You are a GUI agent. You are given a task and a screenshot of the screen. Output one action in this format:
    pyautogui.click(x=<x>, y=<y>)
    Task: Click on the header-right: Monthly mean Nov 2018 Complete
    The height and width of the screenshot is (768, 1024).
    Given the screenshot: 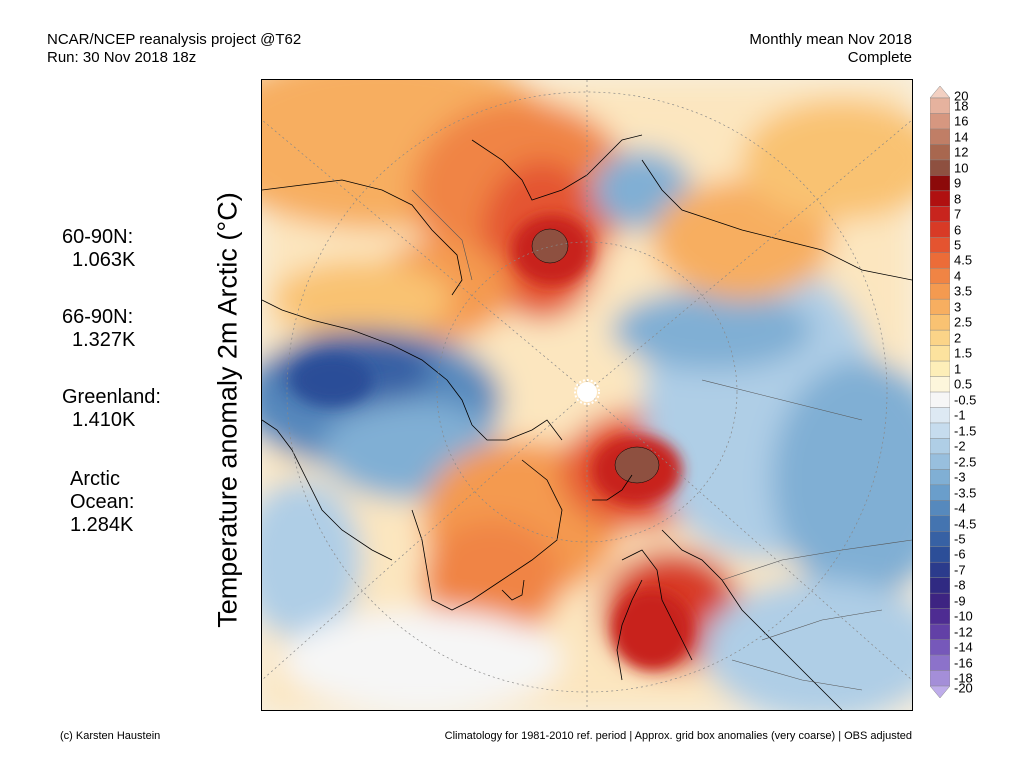 What is the action you would take?
    pyautogui.click(x=830, y=49)
    